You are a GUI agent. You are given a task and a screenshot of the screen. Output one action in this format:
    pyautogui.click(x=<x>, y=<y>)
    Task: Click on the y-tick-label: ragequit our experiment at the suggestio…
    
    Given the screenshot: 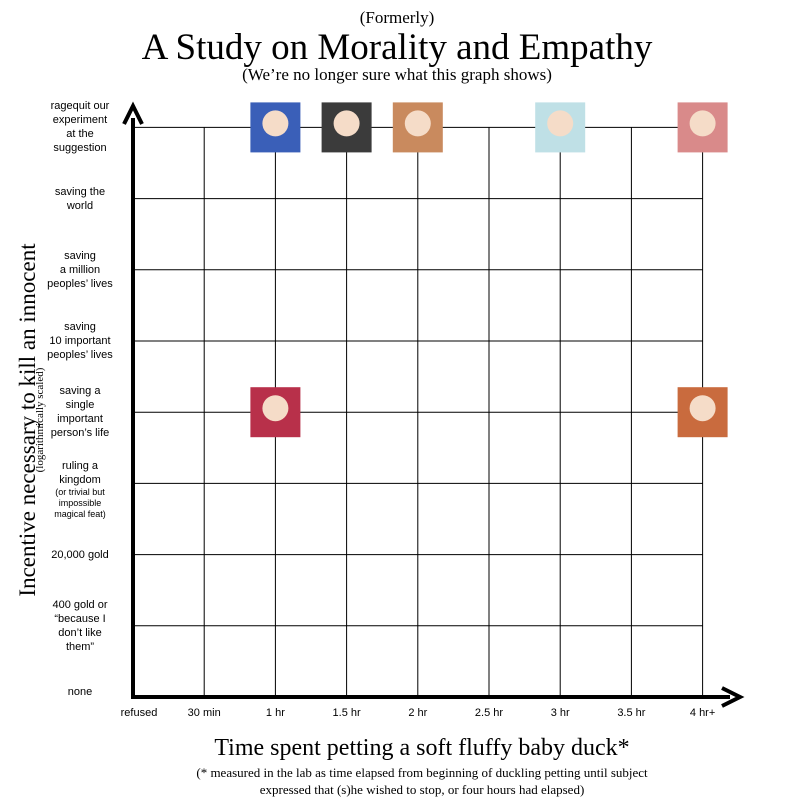 What is the action you would take?
    pyautogui.click(x=80, y=127)
    